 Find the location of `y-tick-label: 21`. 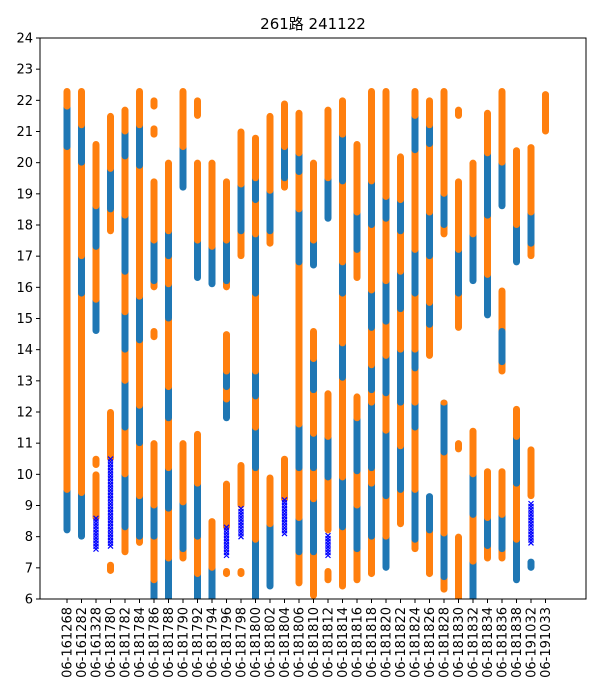

y-tick-label: 21 is located at coordinates (24, 132).